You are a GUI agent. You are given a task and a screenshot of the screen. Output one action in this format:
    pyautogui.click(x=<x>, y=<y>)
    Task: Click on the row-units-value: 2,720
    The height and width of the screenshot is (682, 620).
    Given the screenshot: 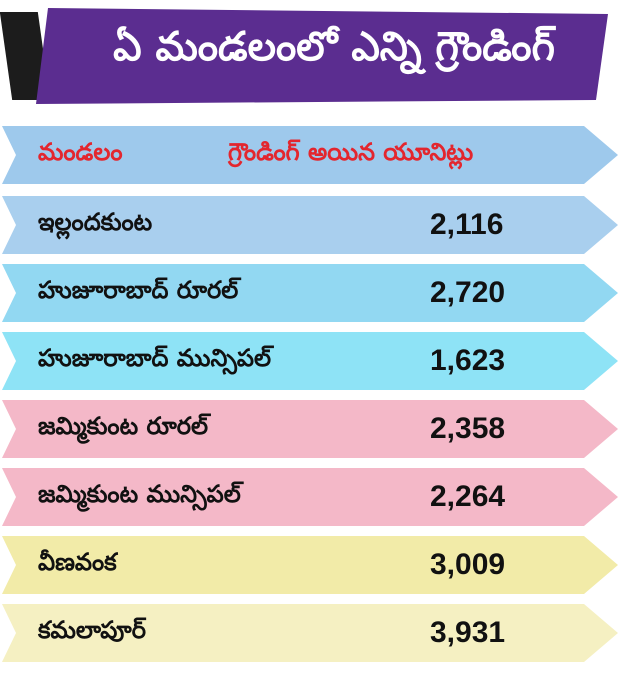 What is the action you would take?
    pyautogui.click(x=468, y=292)
    